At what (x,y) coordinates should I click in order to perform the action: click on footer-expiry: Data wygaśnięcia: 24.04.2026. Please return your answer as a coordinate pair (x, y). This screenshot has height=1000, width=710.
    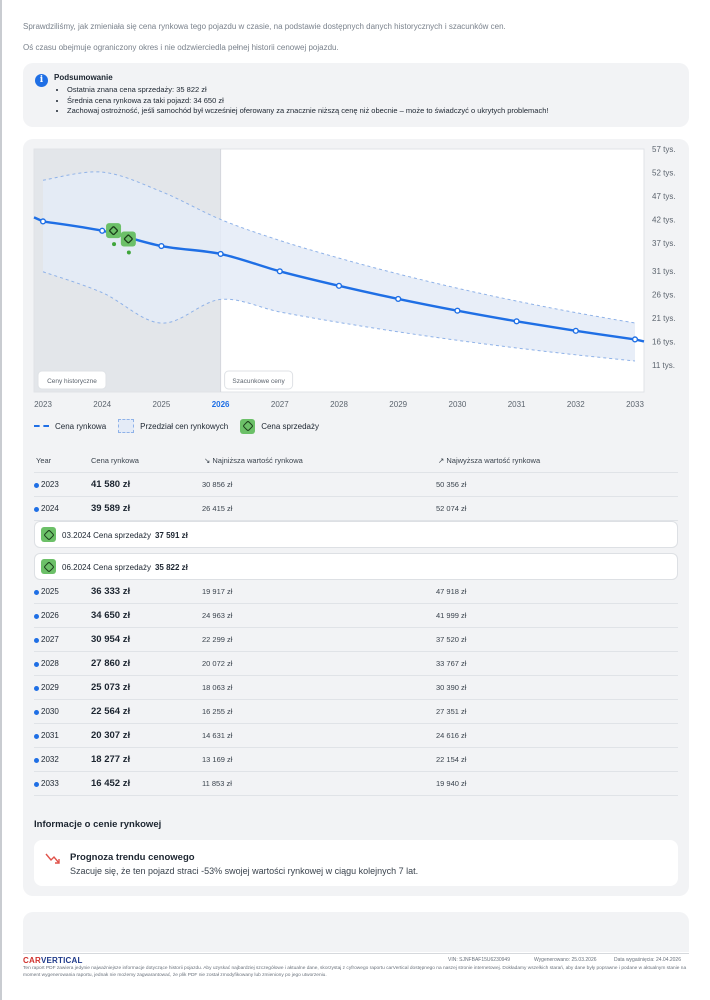
    Looking at the image, I should click on (647, 960).